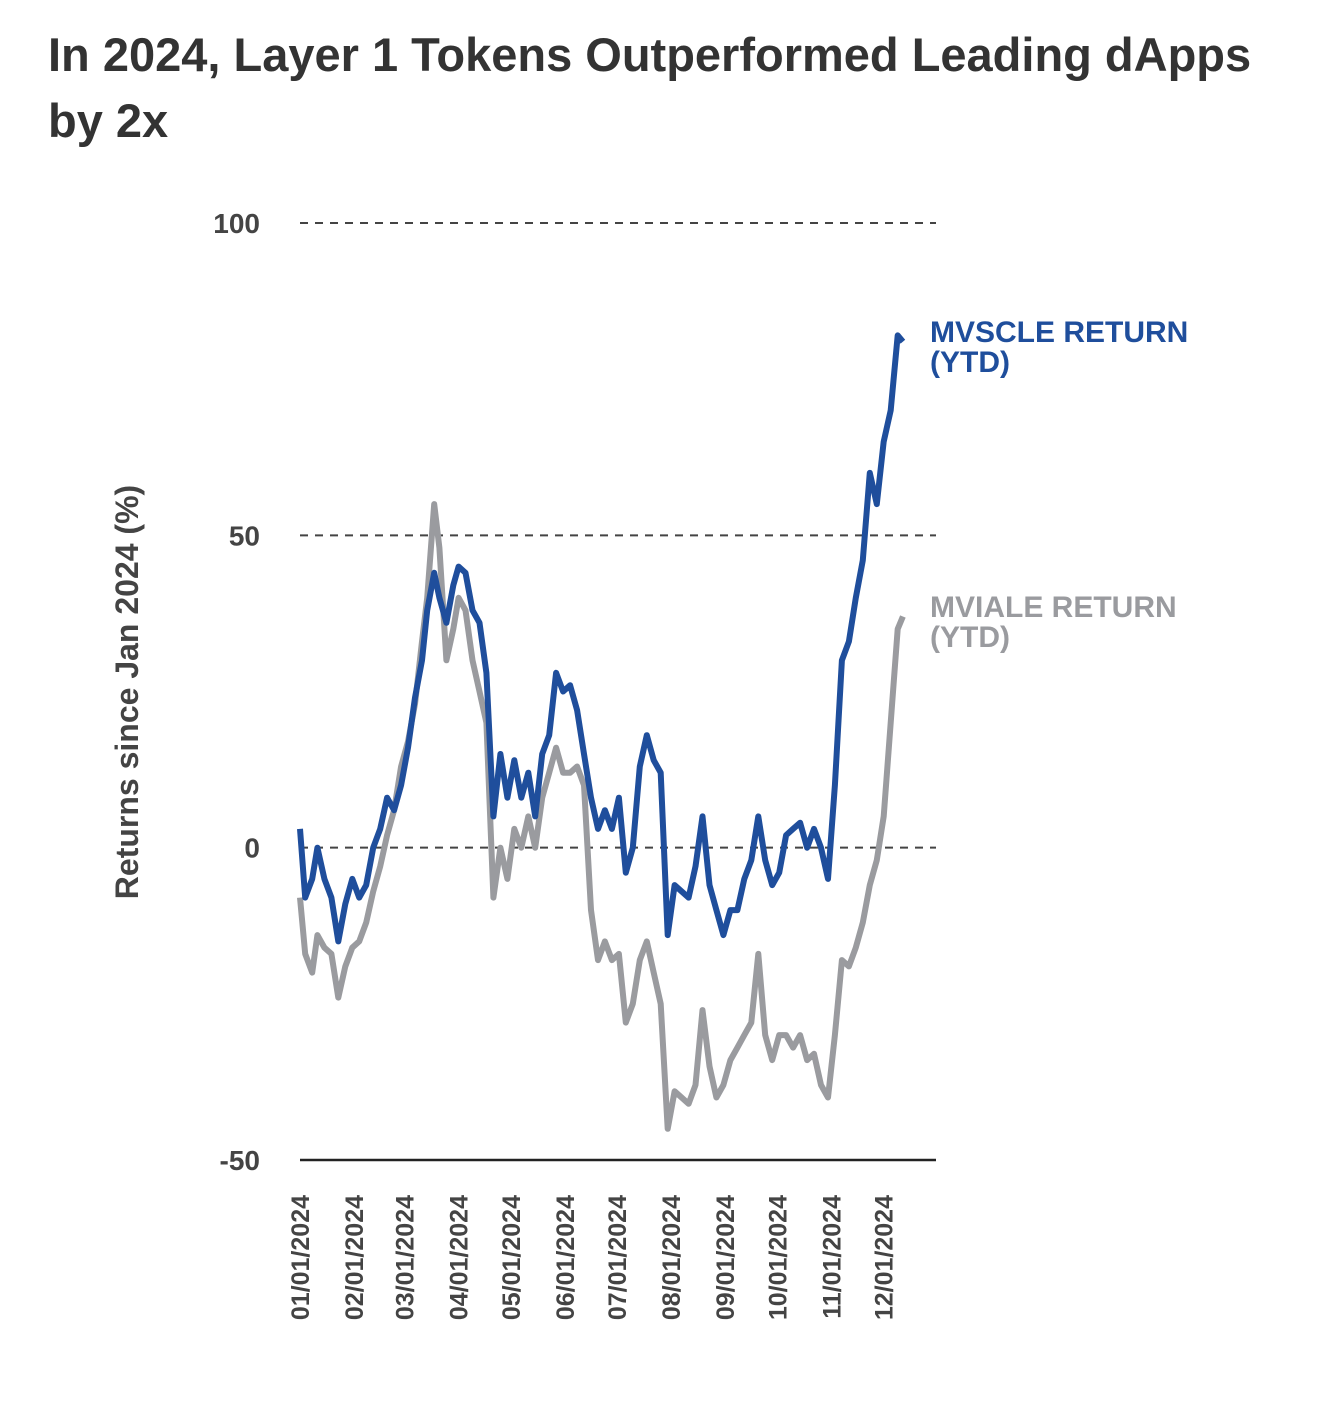 The height and width of the screenshot is (1410, 1320). Describe the element at coordinates (566, 1257) in the screenshot. I see `x-tick-label: 06/01/2024` at that location.